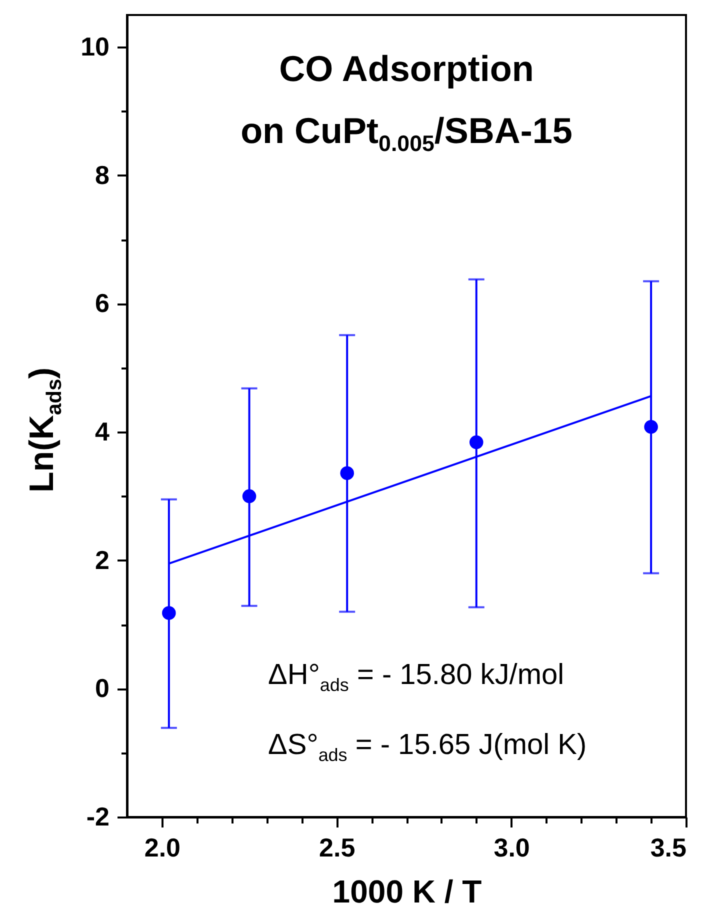 This screenshot has height=922, width=715. Describe the element at coordinates (427, 746) in the screenshot. I see `annotation: ΔS°$_{ads}$ = - 15.65 J(mol K)` at that location.